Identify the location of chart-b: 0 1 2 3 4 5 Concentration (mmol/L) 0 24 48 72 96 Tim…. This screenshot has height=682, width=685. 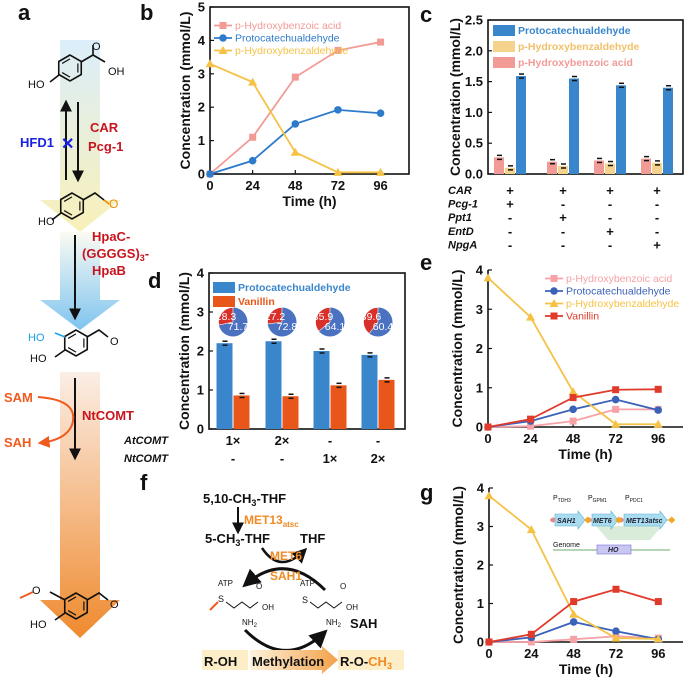
(293, 104).